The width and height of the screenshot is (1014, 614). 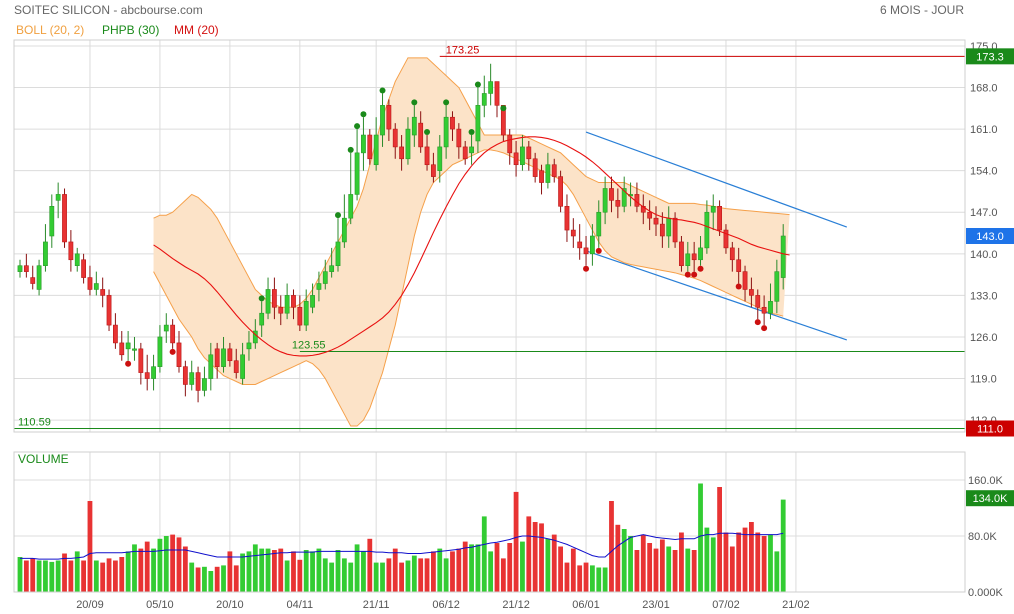 I want to click on channel-upper, so click(x=716, y=179).